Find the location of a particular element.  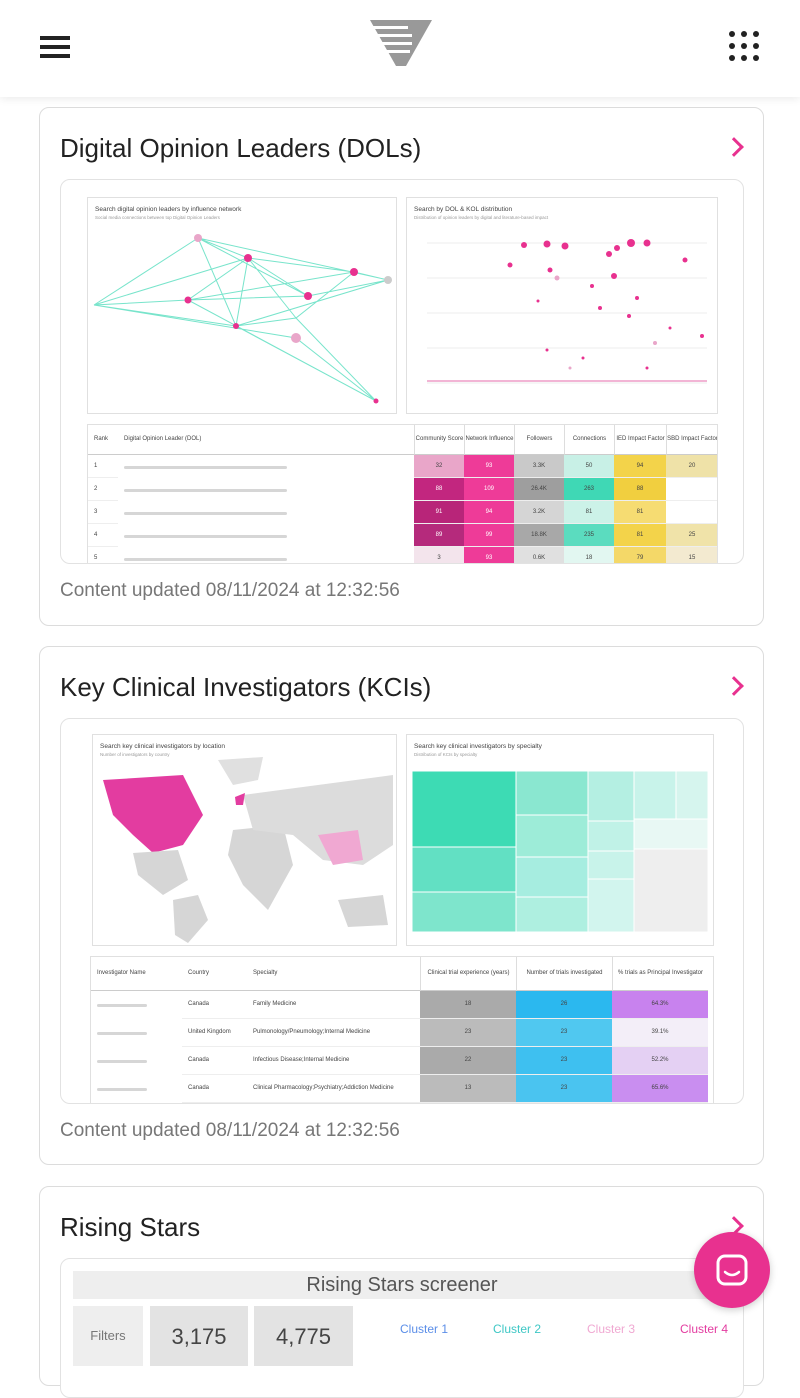

table-header: Followers is located at coordinates (539, 440).